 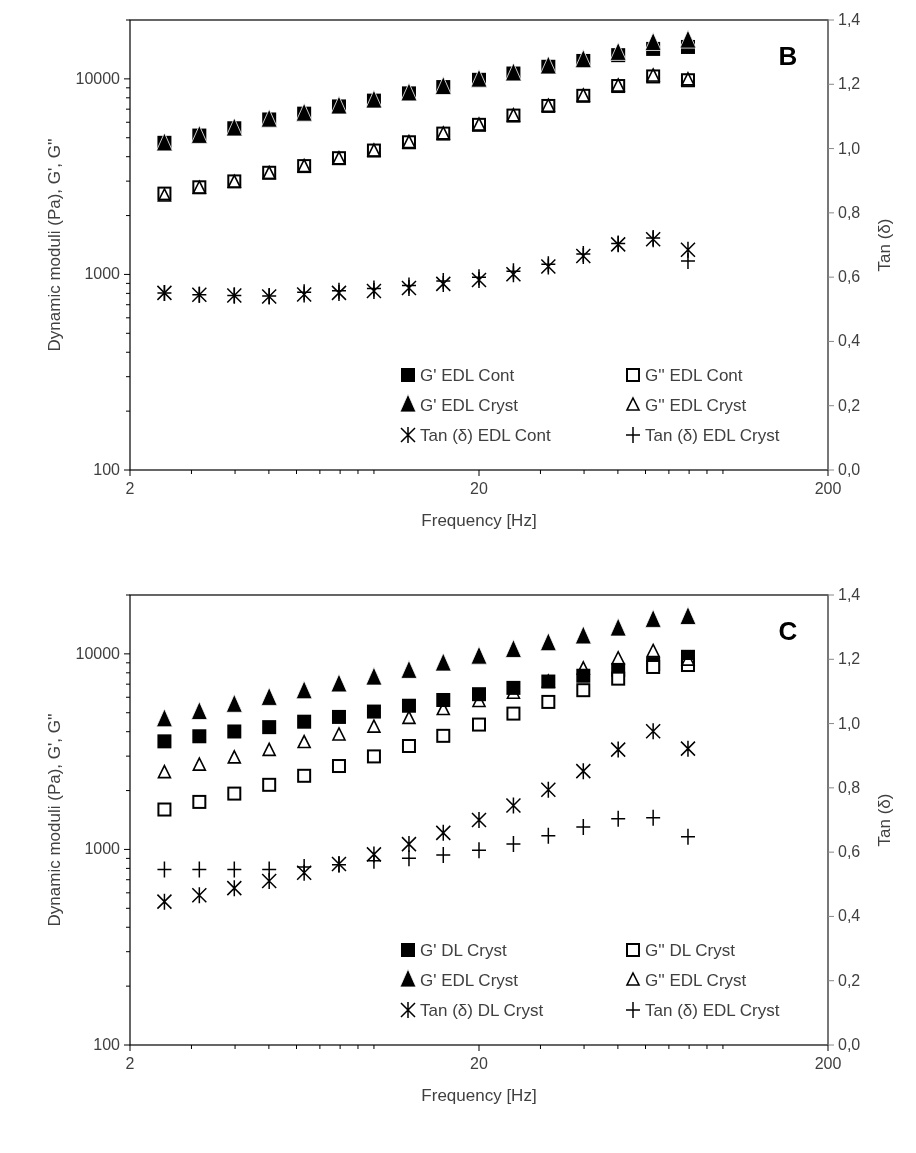 I want to click on legend-label: G'' EDL Cont, so click(x=694, y=375).